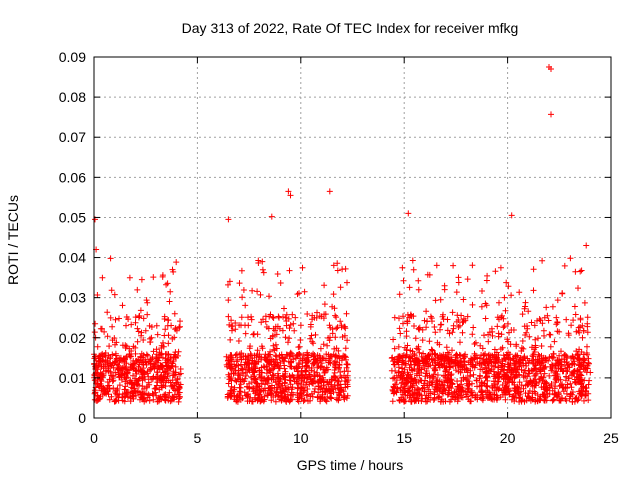 The height and width of the screenshot is (480, 640). Describe the element at coordinates (72, 57) in the screenshot. I see `y-tick-label: 0.09` at that location.